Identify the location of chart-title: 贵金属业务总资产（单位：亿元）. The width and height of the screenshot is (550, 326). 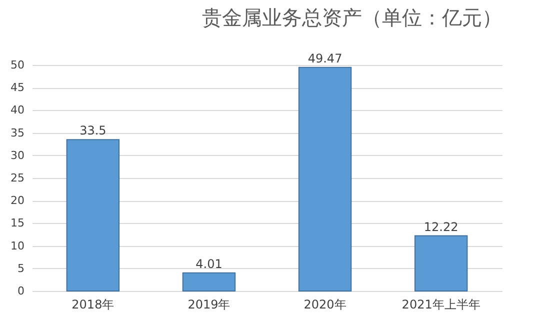
(352, 17).